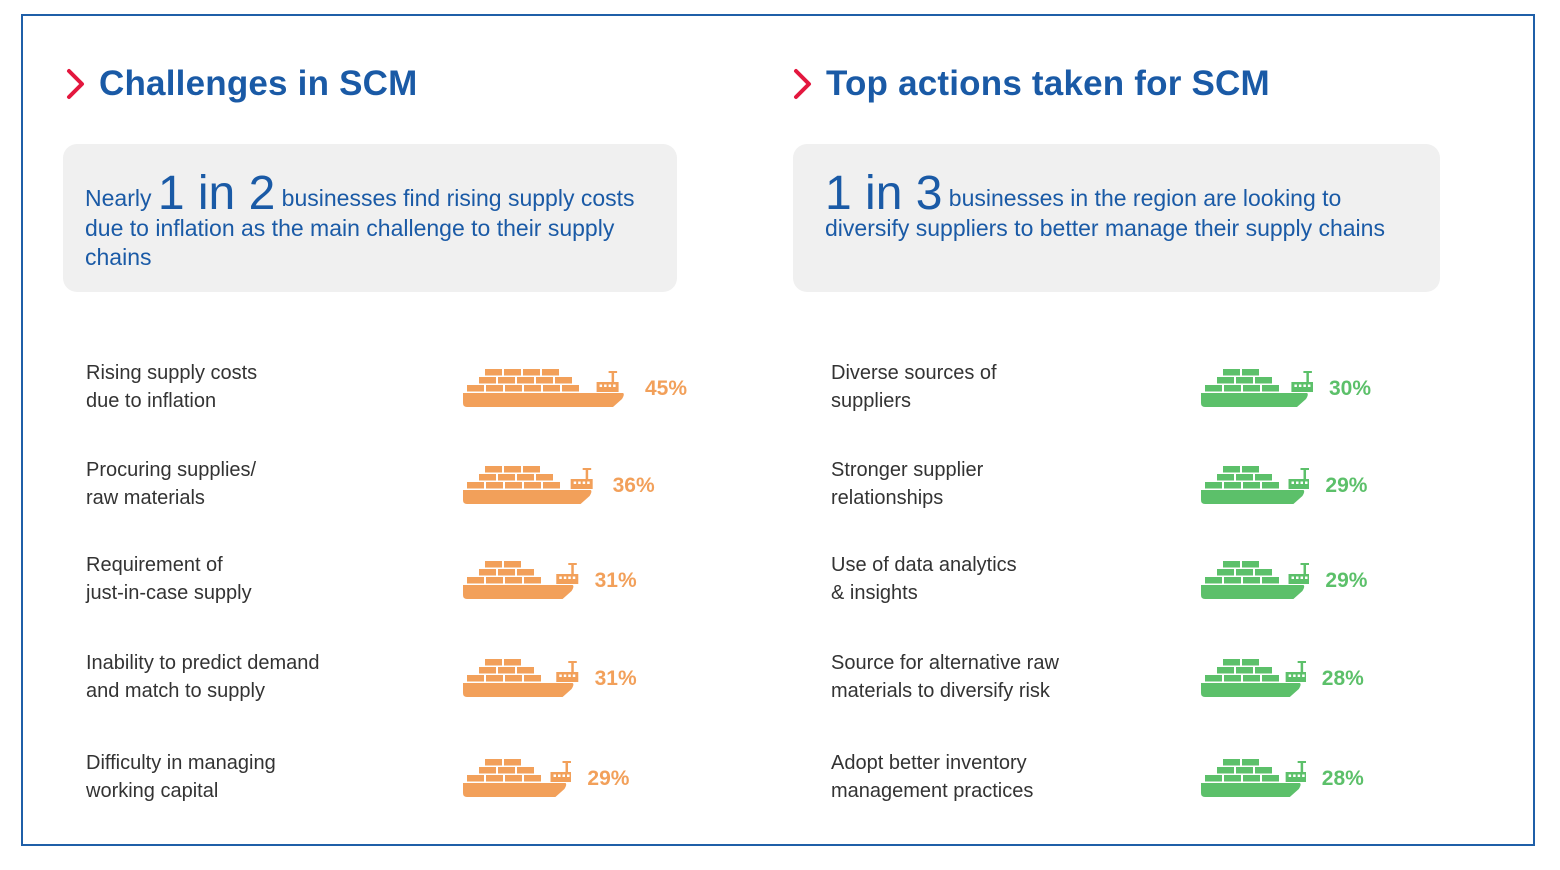 Image resolution: width=1560 pixels, height=870 pixels. Describe the element at coordinates (802, 84) in the screenshot. I see `chevron-right-icon` at that location.